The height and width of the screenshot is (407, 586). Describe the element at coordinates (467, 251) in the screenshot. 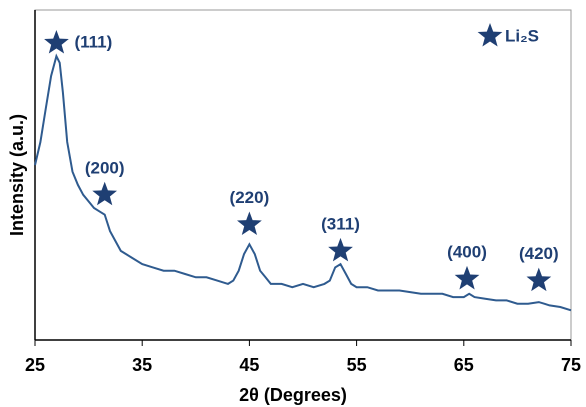

I see `peak-label: (400)` at that location.